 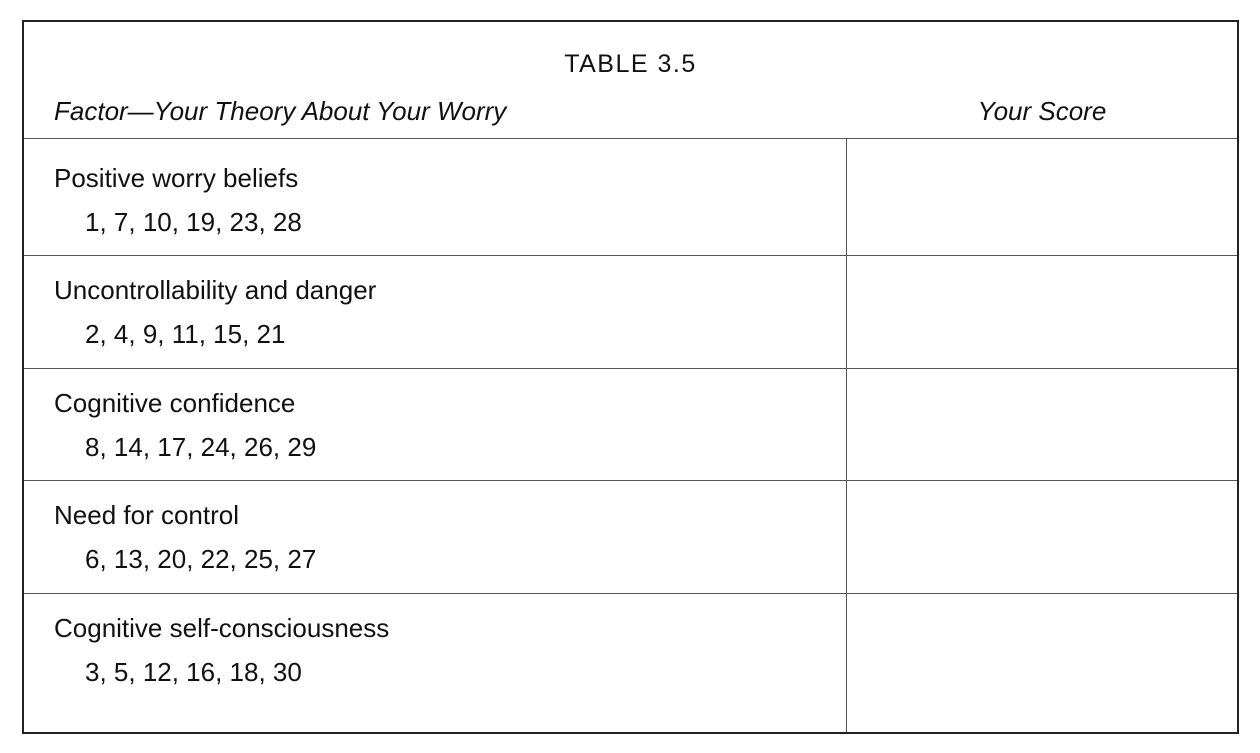 What do you see at coordinates (435, 536) in the screenshot?
I see `table-row: Need for control 6, 13, 20, 22, 25, 27` at bounding box center [435, 536].